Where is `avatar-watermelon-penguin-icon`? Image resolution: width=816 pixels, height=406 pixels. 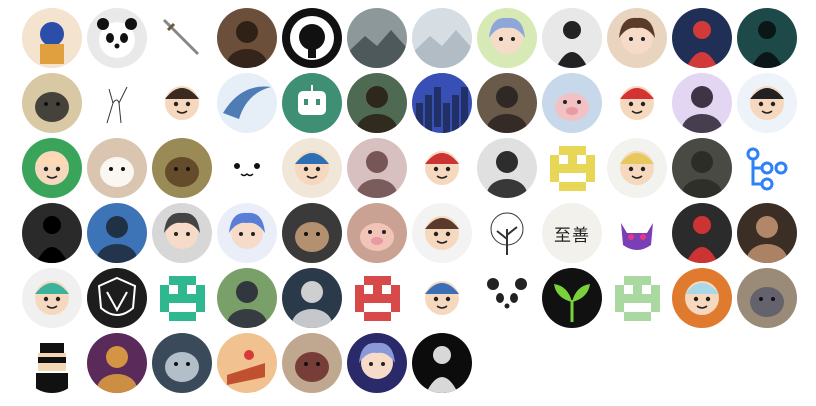
avatar-watermelon-penguin-icon is located at coordinates (637, 103).